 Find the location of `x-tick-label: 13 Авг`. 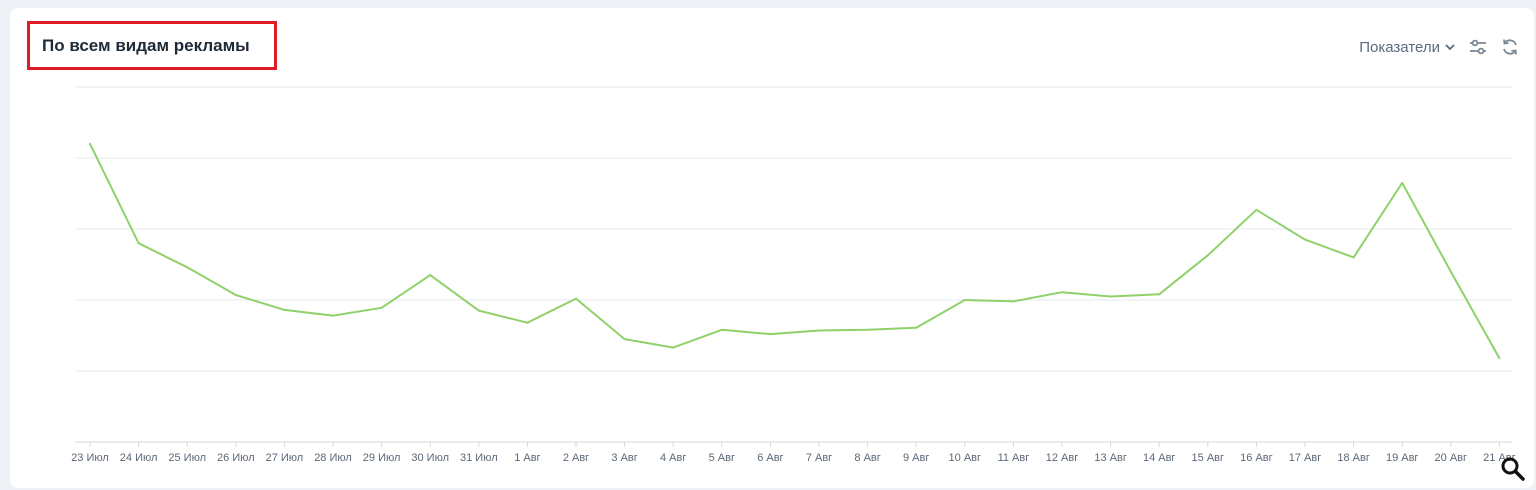

x-tick-label: 13 Авг is located at coordinates (1110, 458).